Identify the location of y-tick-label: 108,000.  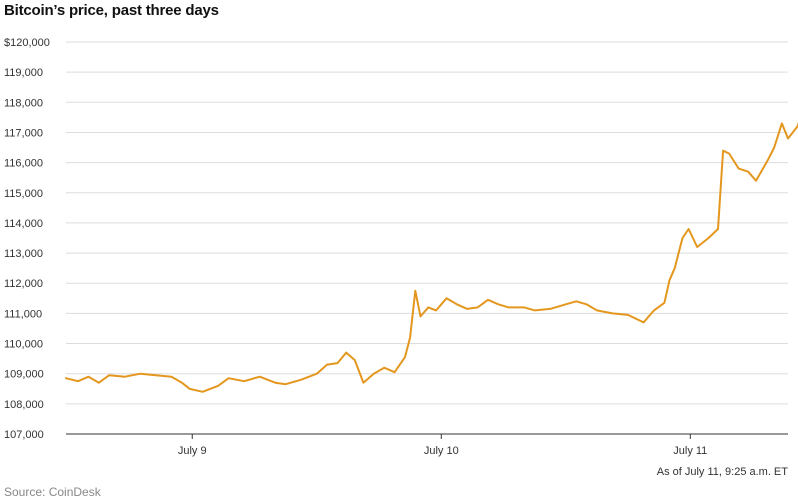
(24, 405).